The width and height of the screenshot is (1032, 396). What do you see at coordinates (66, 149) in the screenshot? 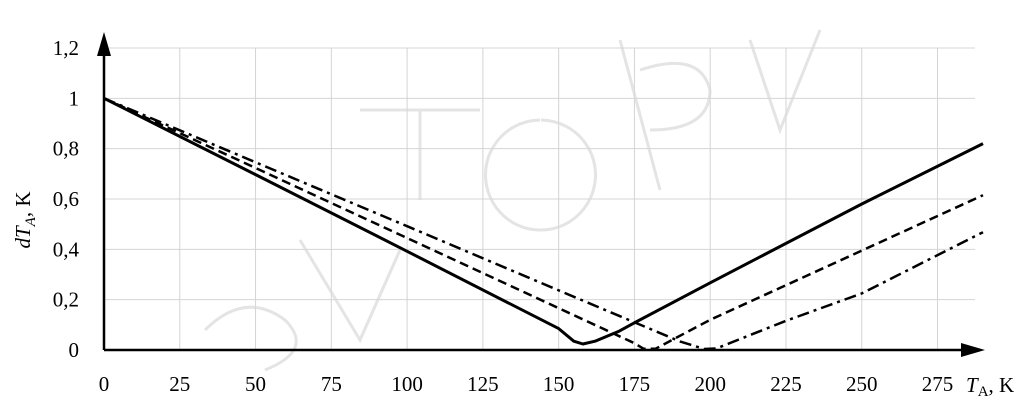
I see `y-tick-label: 0,8` at bounding box center [66, 149].